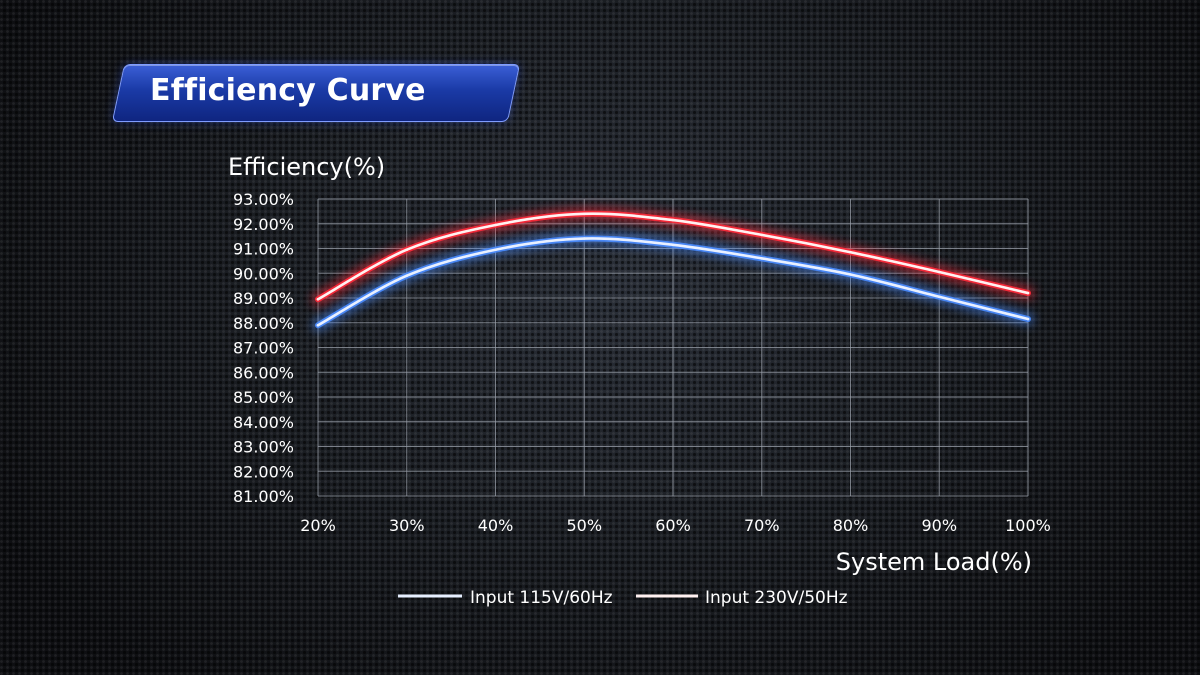  I want to click on legend-item-230v: Input 230V/50Hz, so click(742, 598).